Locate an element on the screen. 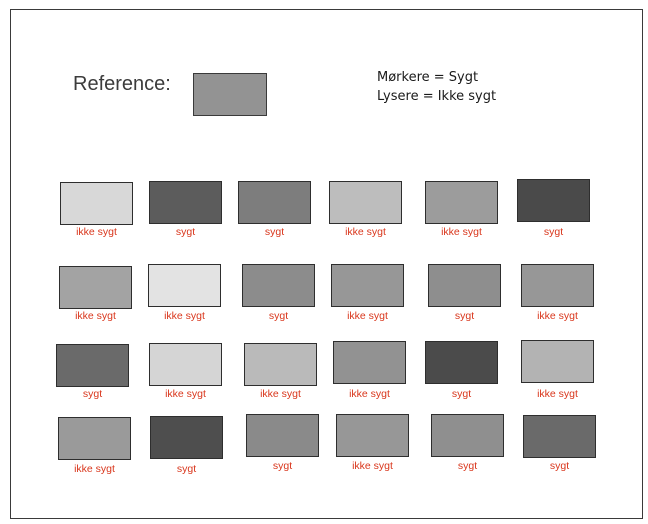  legend-lighter: Lysere = Ikke sygt is located at coordinates (437, 96).